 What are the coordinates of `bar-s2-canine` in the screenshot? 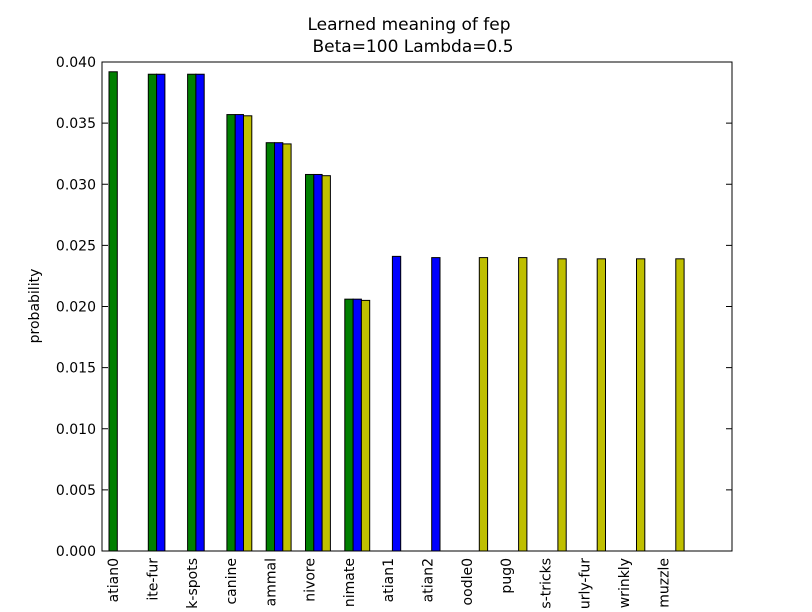 It's located at (248, 333).